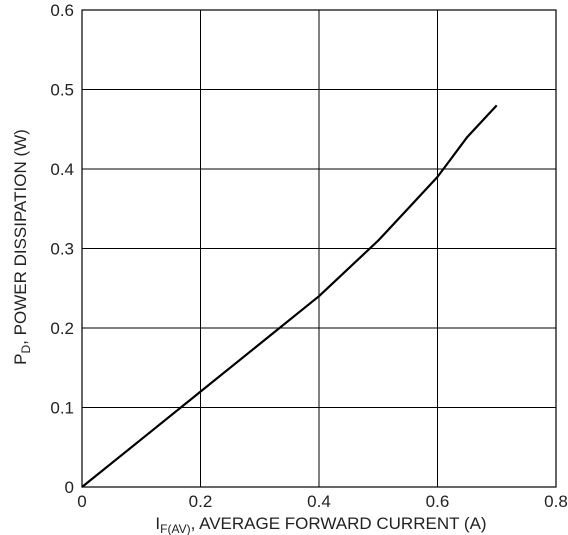 This screenshot has width=568, height=535. What do you see at coordinates (62, 90) in the screenshot?
I see `y-tick-label: 0.5` at bounding box center [62, 90].